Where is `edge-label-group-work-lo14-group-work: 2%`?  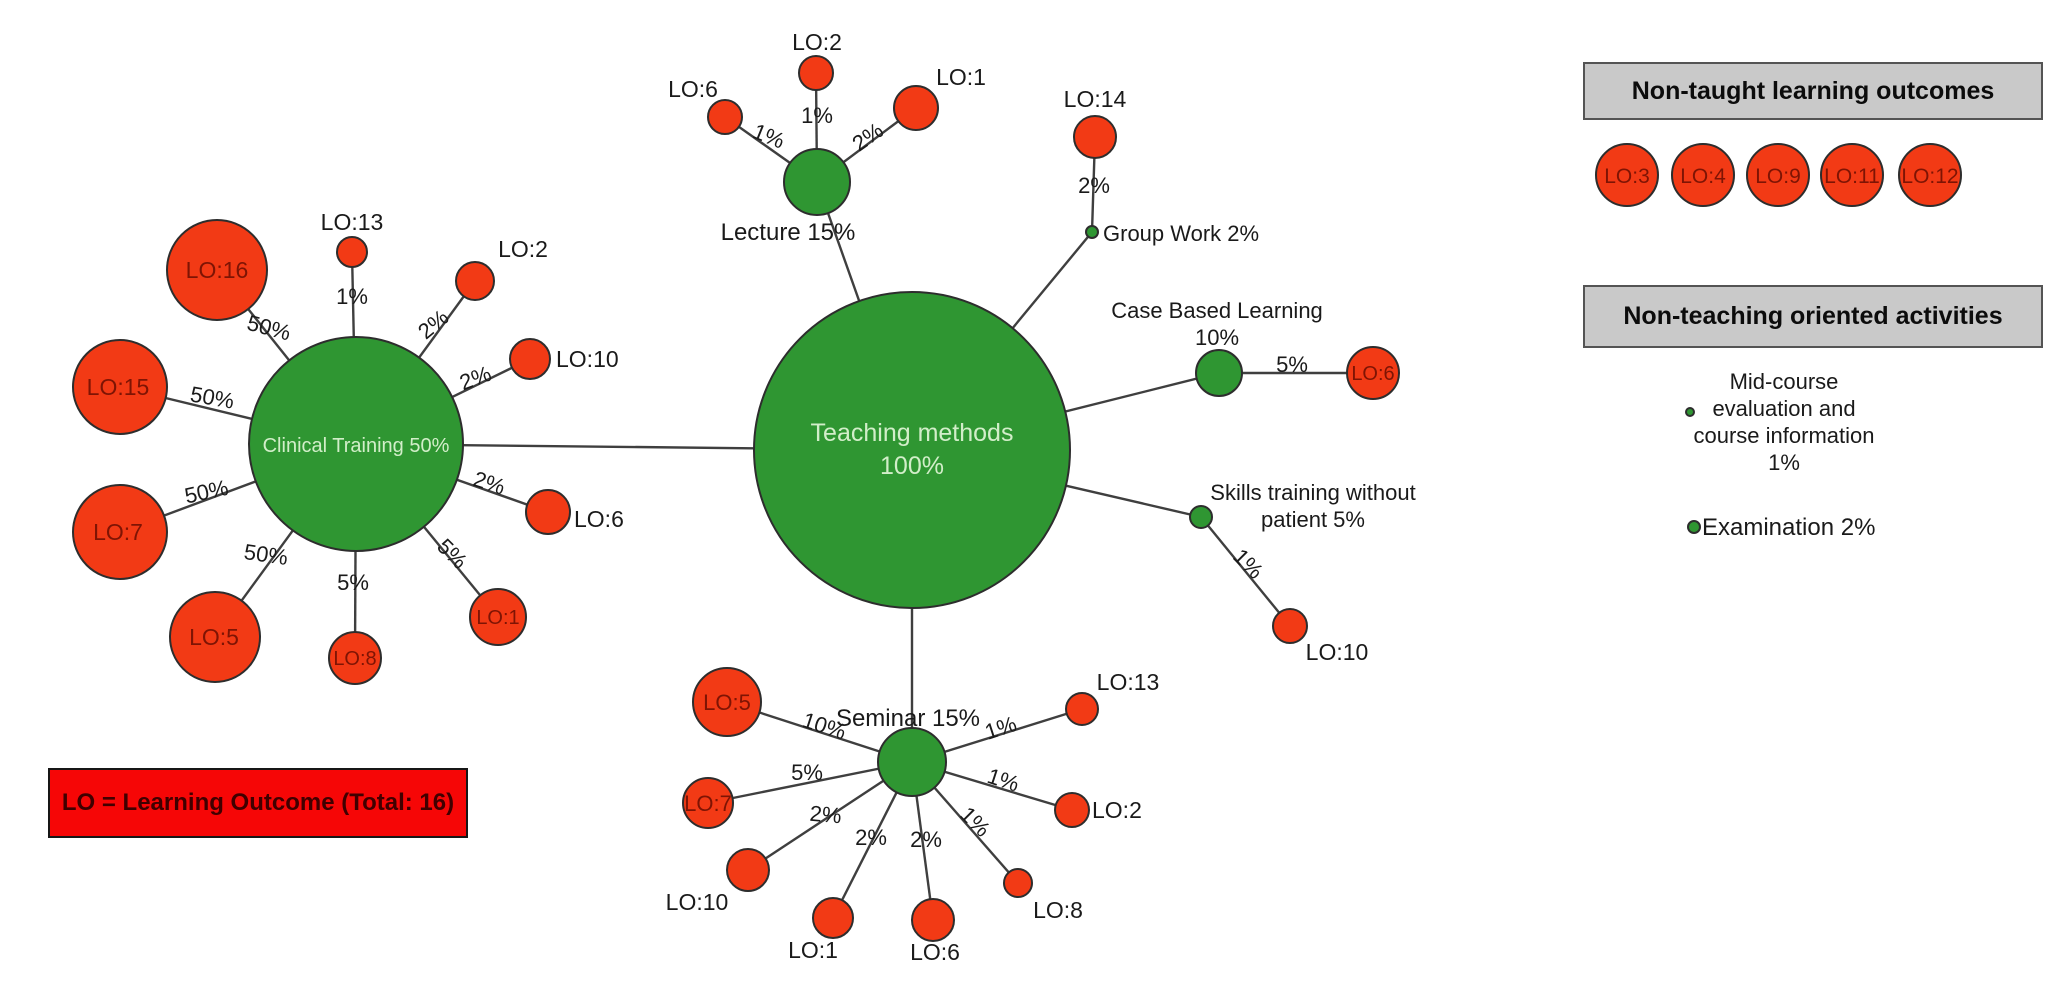
edge-label-group-work-lo14-group-work: 2% is located at coordinates (1094, 185).